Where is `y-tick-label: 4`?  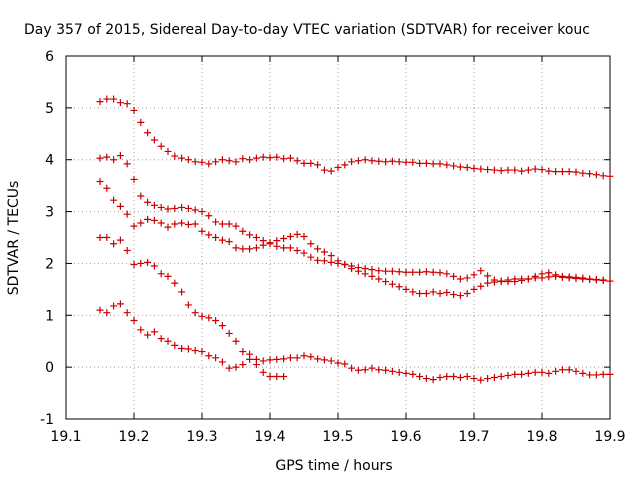 y-tick-label: 4 is located at coordinates (49, 161).